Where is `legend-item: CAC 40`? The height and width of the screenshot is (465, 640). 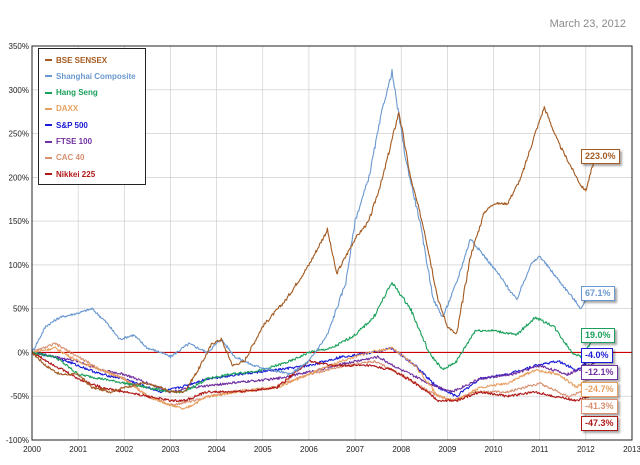 legend-item: CAC 40 is located at coordinates (64, 158).